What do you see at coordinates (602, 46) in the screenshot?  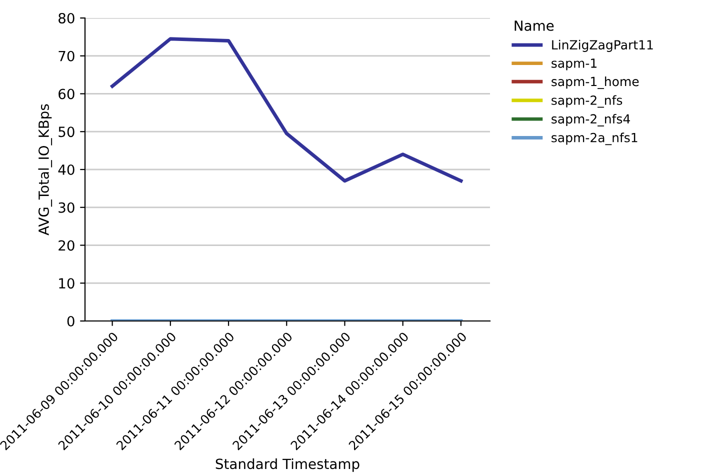 I see `legend-label: LinZigZagPart11` at bounding box center [602, 46].